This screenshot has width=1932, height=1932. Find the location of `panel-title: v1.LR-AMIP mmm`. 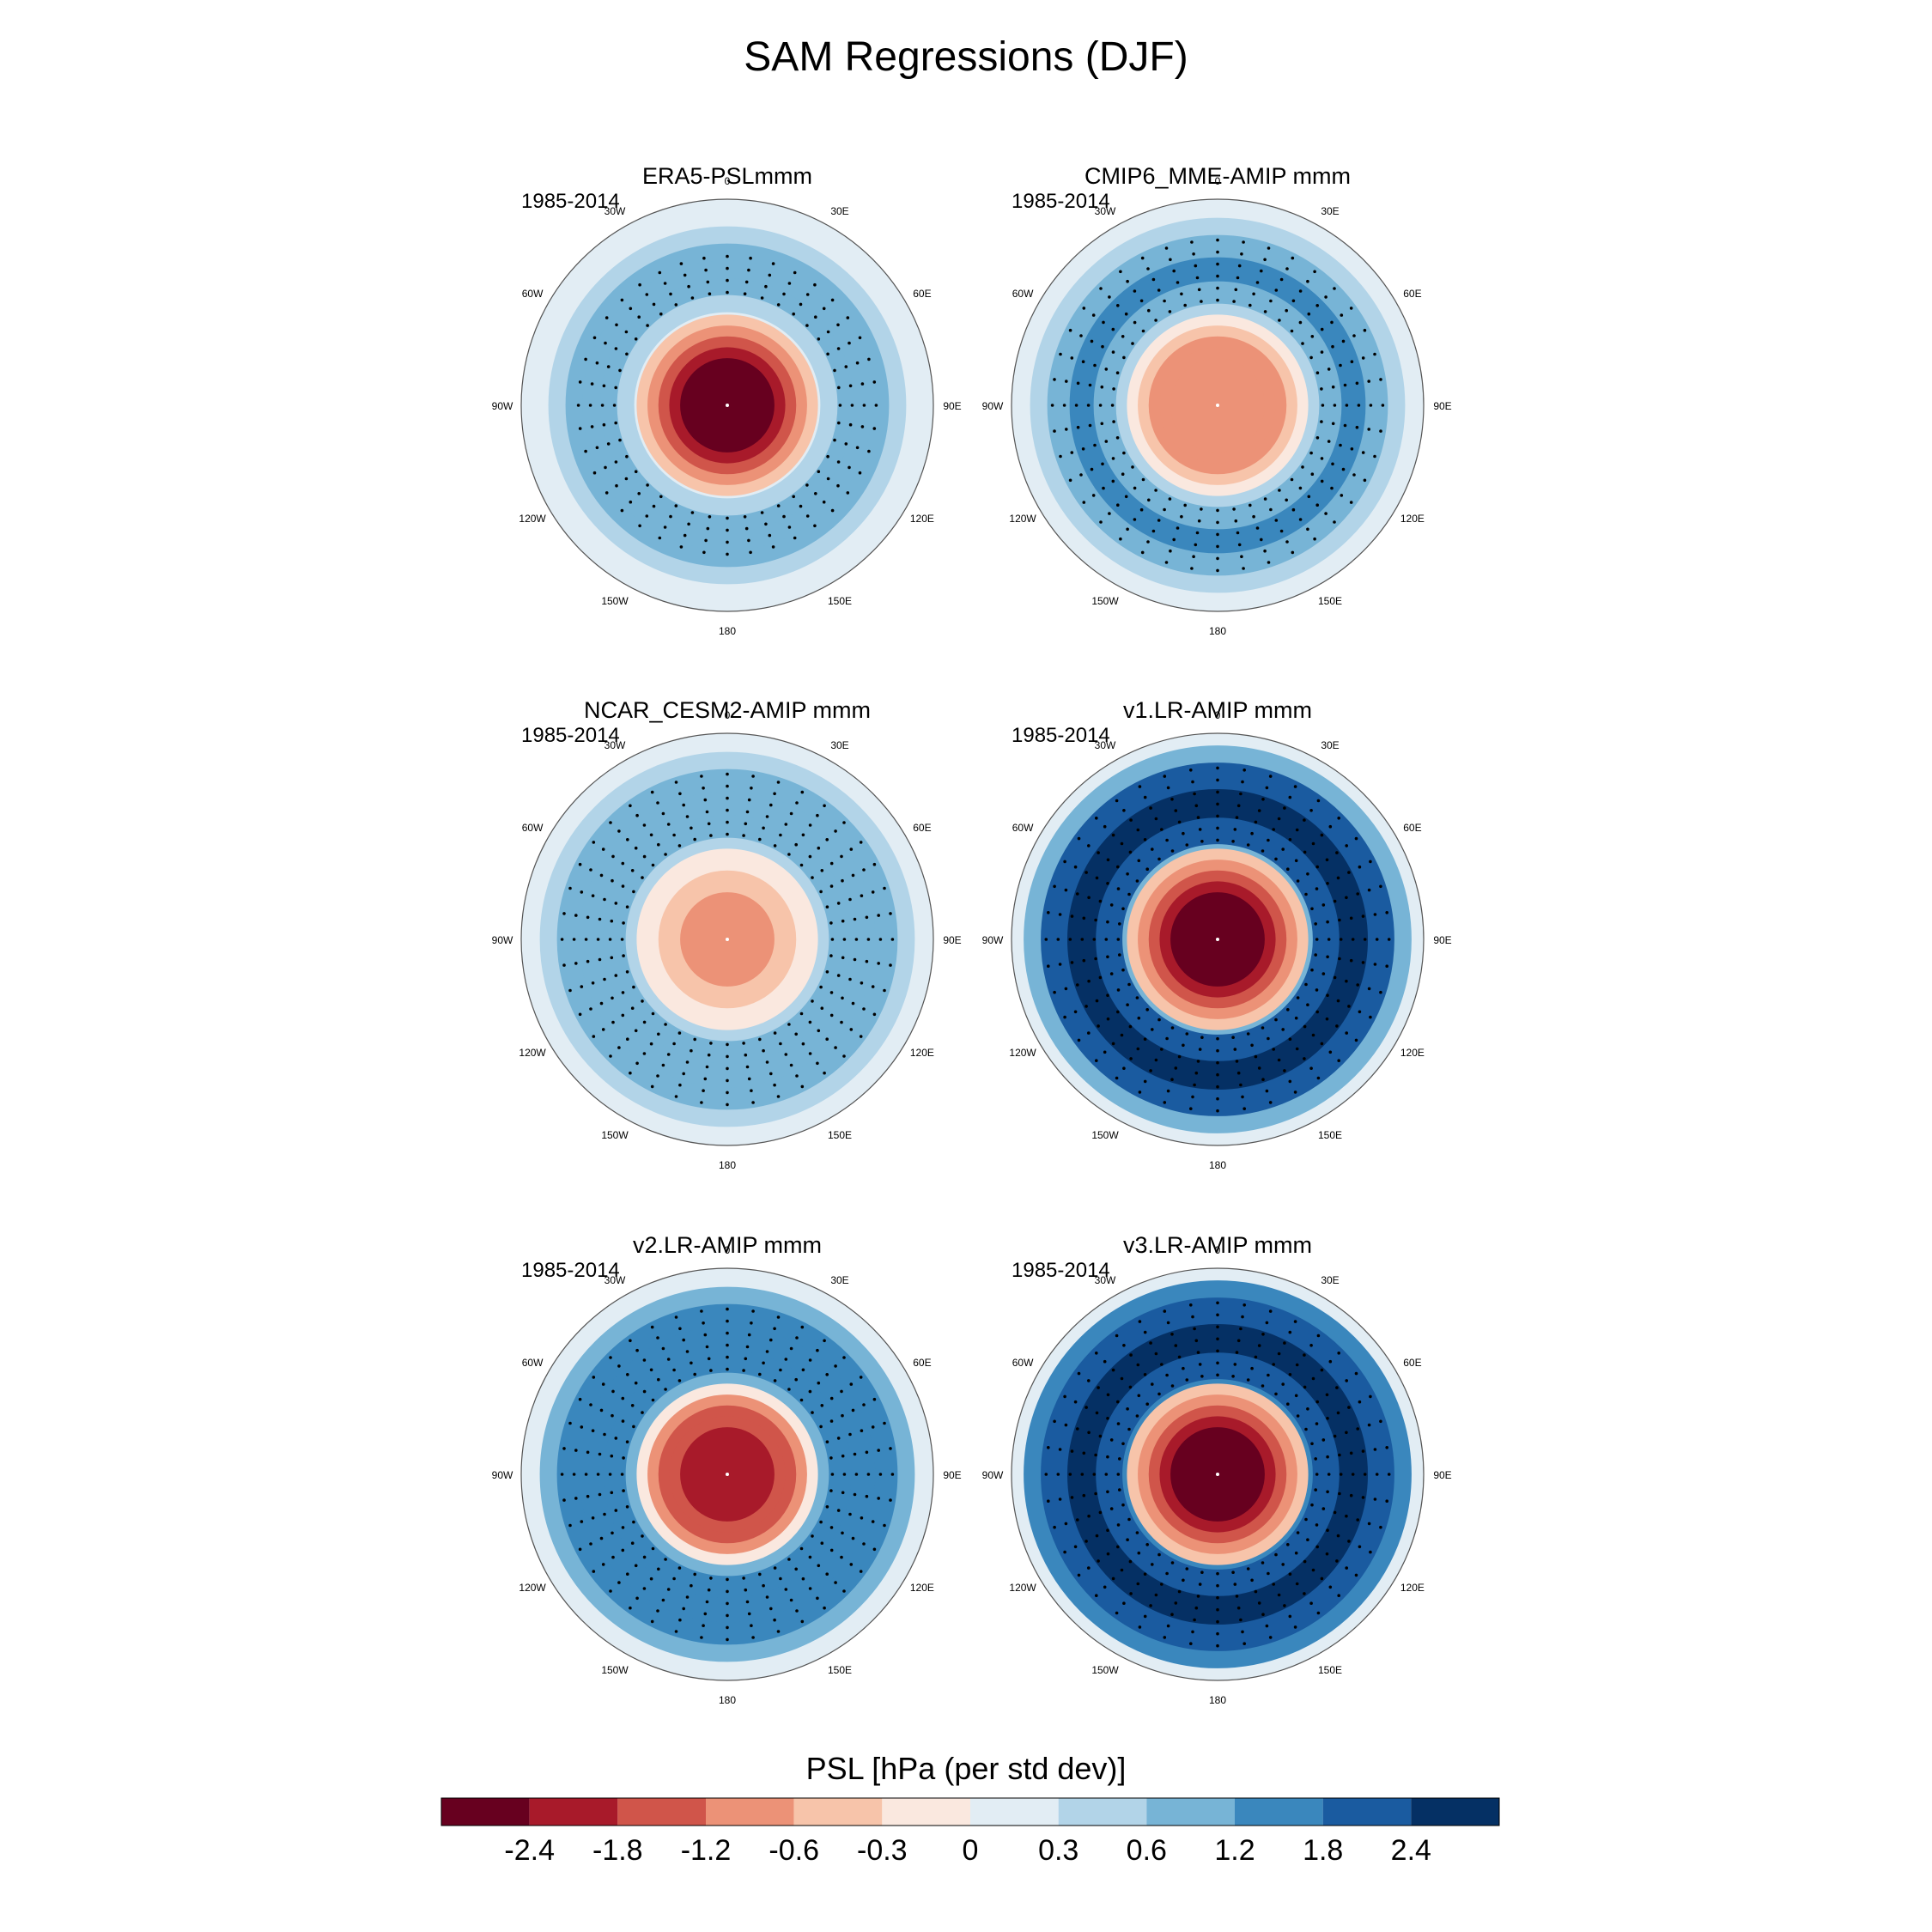

panel-title: v1.LR-AMIP mmm is located at coordinates (1217, 710).